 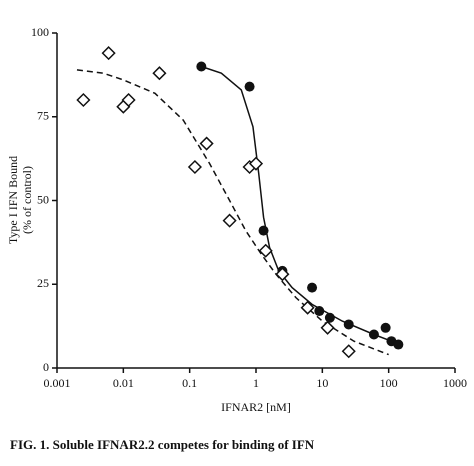 I want to click on y-tick-label: 100, so click(x=40, y=32).